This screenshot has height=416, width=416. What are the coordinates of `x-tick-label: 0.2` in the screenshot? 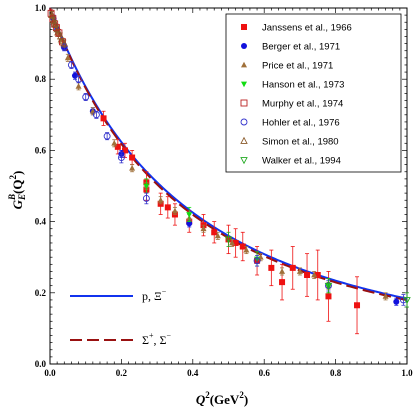 It's located at (122, 373).